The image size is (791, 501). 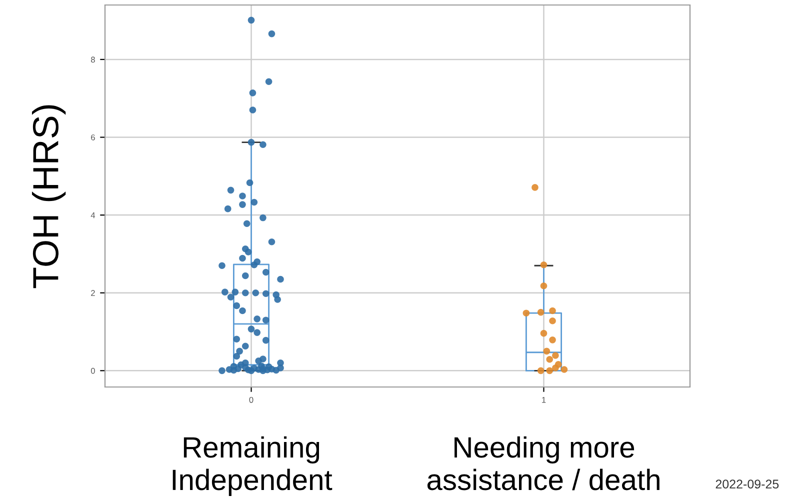 I want to click on y-tick-label: 0, so click(x=92, y=371).